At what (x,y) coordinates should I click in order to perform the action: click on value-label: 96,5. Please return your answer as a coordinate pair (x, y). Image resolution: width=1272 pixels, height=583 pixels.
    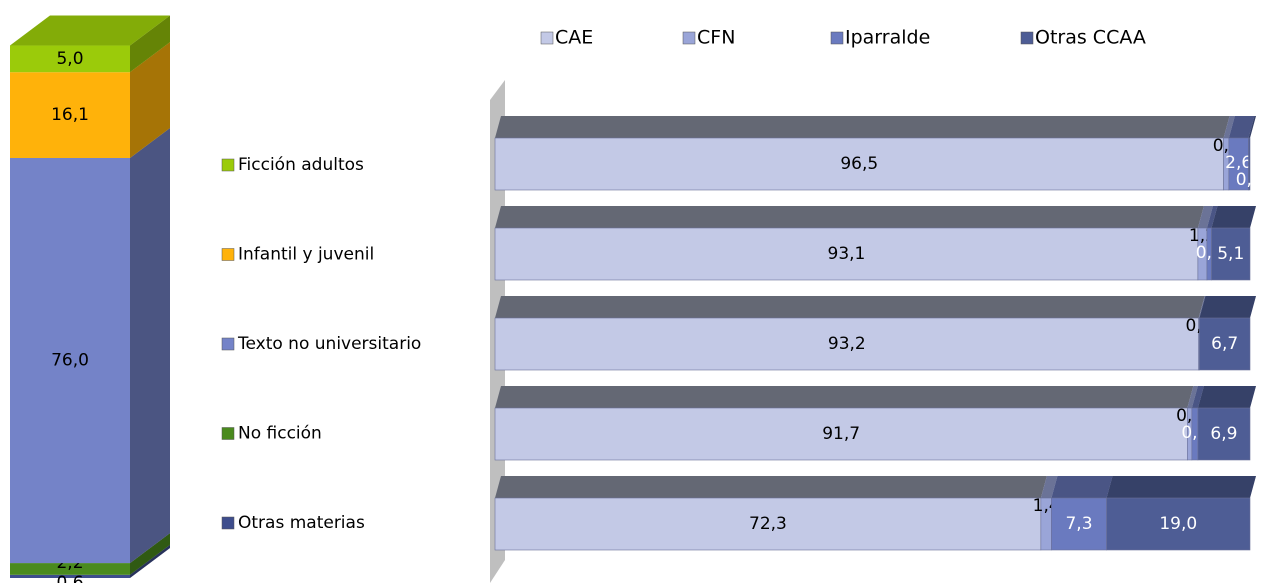
    Looking at the image, I should click on (859, 164).